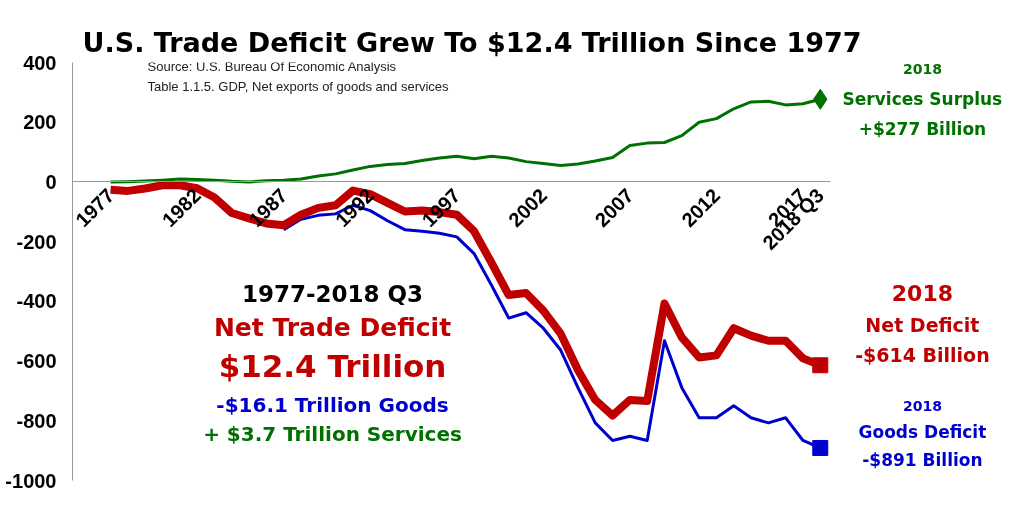 The image size is (1013, 508). What do you see at coordinates (922, 100) in the screenshot?
I see `annotation: 2018 Services Surplus +$277 Billion` at bounding box center [922, 100].